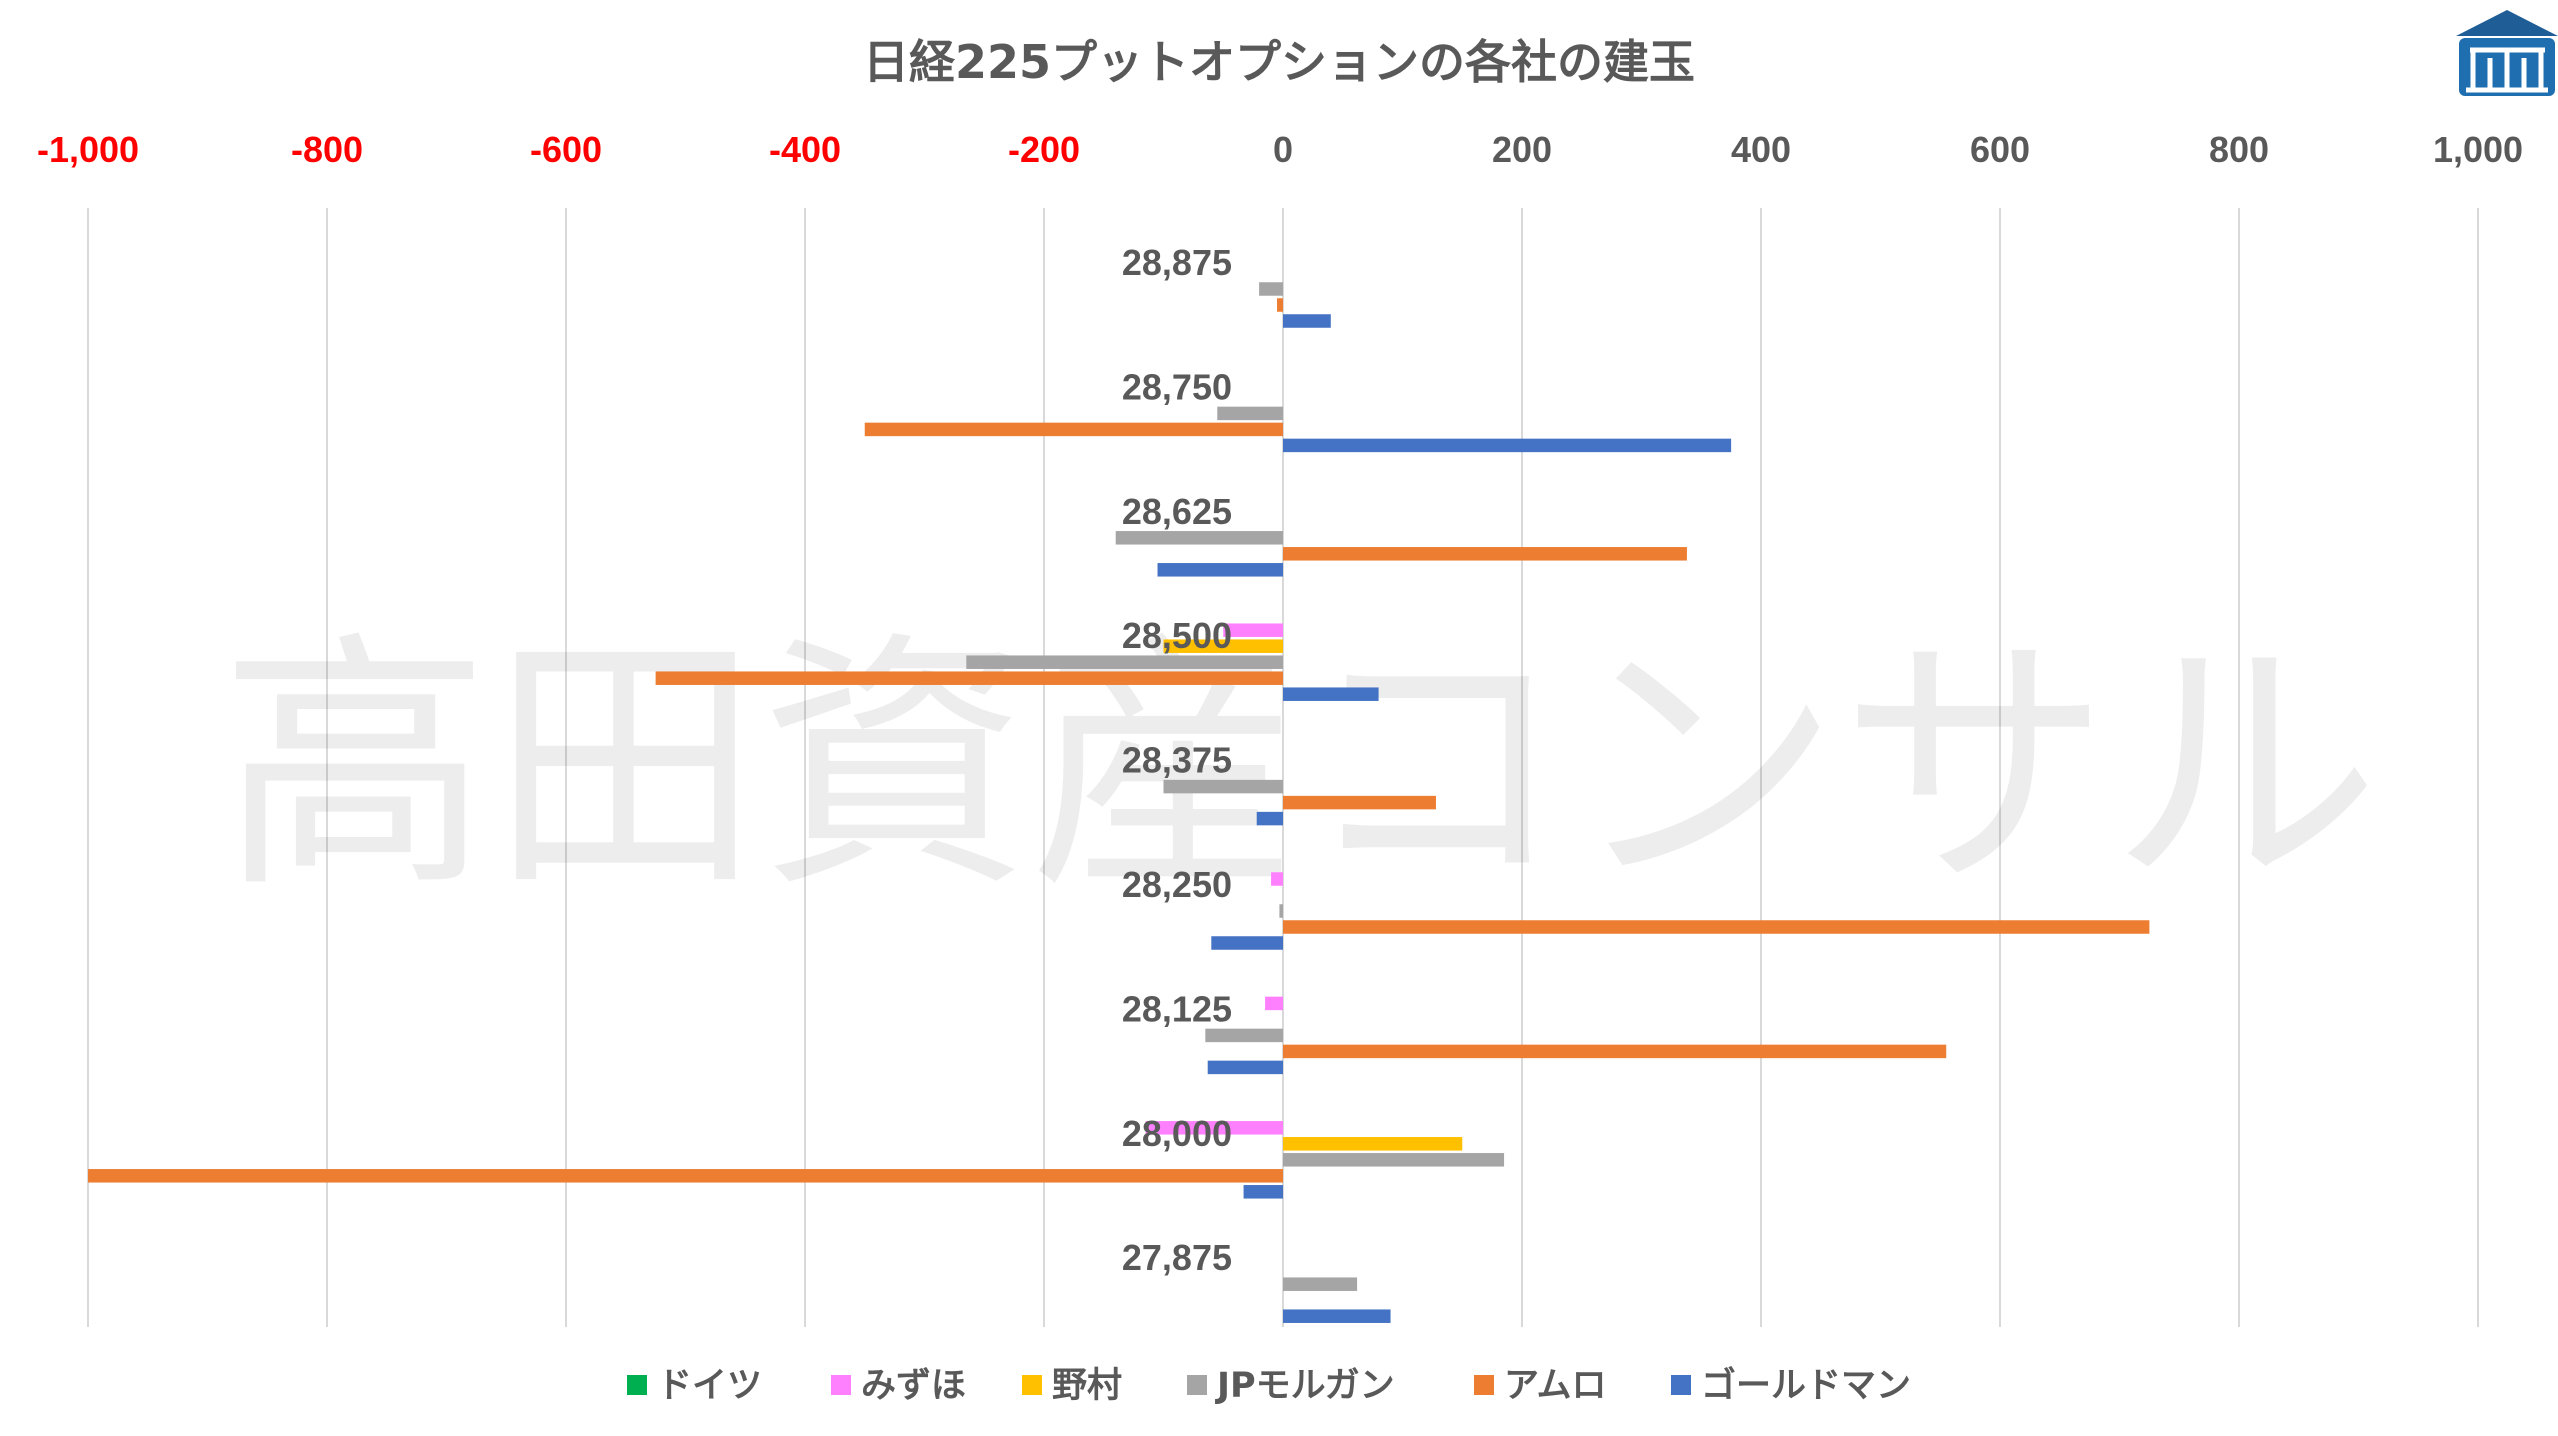  I want to click on x-tick-label: -600, so click(566, 149).